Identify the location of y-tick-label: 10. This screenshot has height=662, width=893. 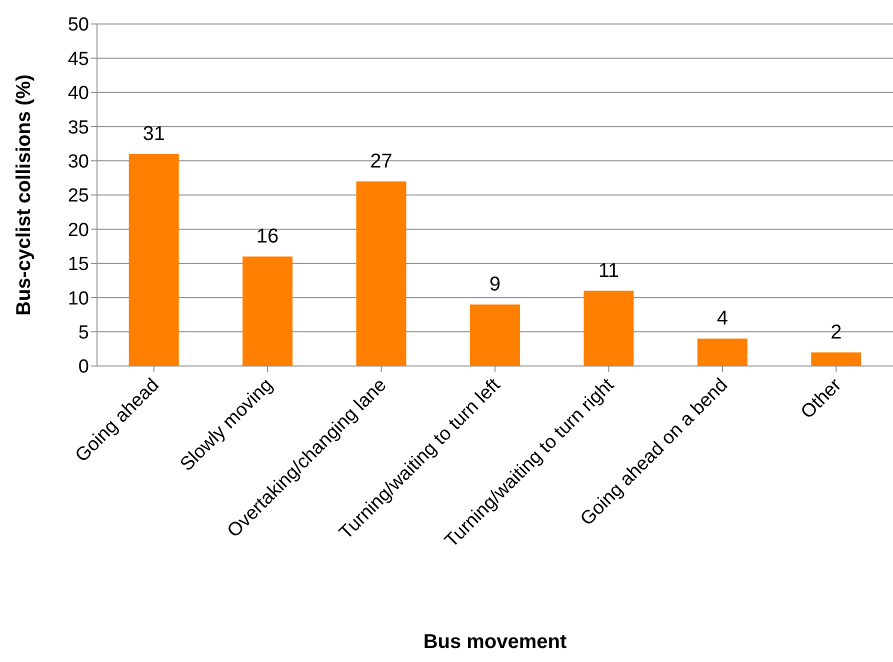
(78, 299).